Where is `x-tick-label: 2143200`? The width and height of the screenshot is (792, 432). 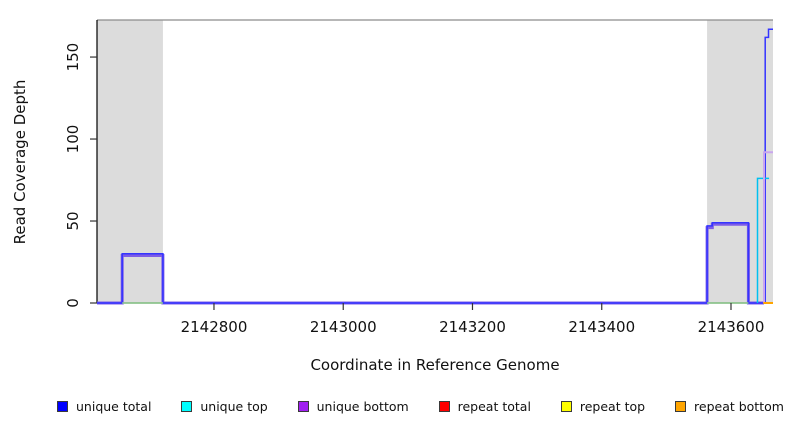
x-tick-label: 2143200 is located at coordinates (472, 327).